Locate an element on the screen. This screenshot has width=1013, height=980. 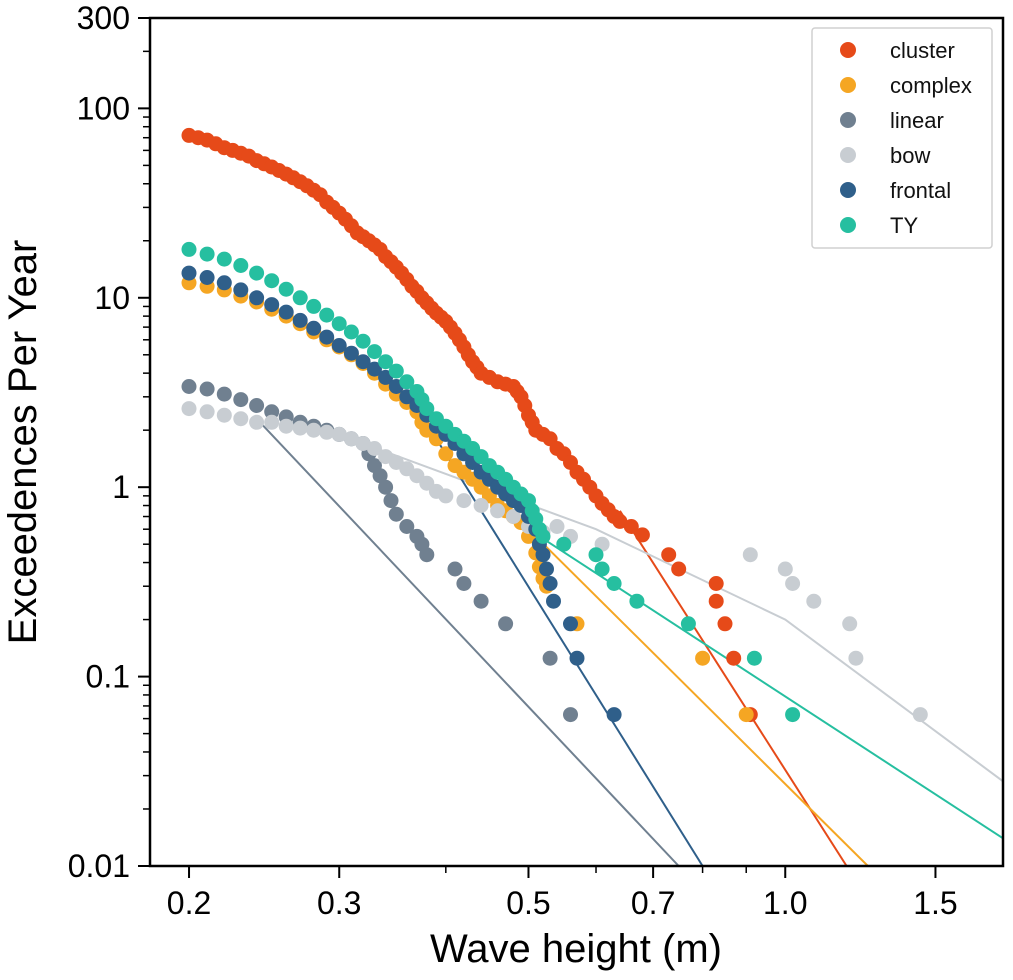
y-axis-title: Exceedences Per Year is located at coordinates (23, 442).